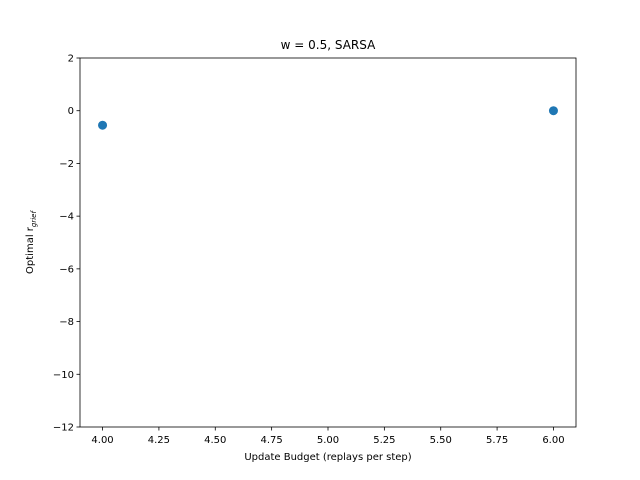 The width and height of the screenshot is (640, 480). What do you see at coordinates (71, 59) in the screenshot?
I see `y-tick-label: 2` at bounding box center [71, 59].